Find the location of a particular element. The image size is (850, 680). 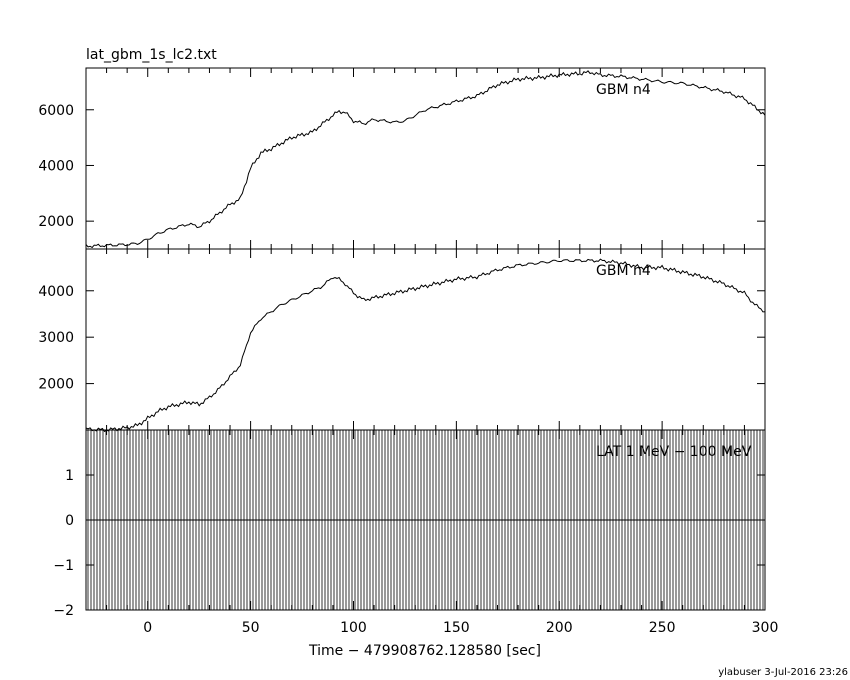

x-tick-label: 250 is located at coordinates (662, 628).